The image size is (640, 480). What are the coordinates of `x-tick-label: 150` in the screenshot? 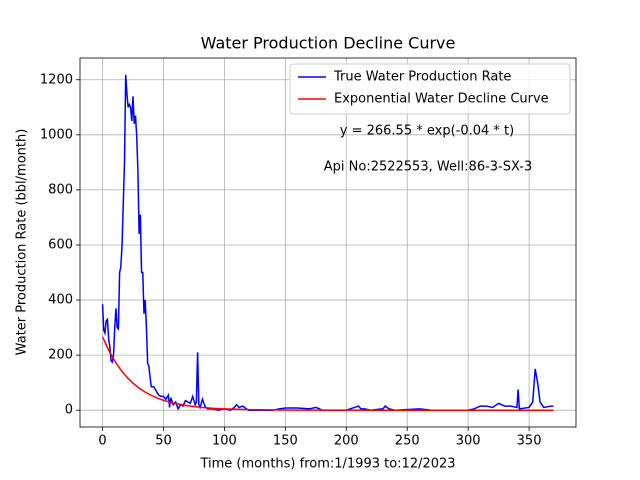 It's located at (285, 441).